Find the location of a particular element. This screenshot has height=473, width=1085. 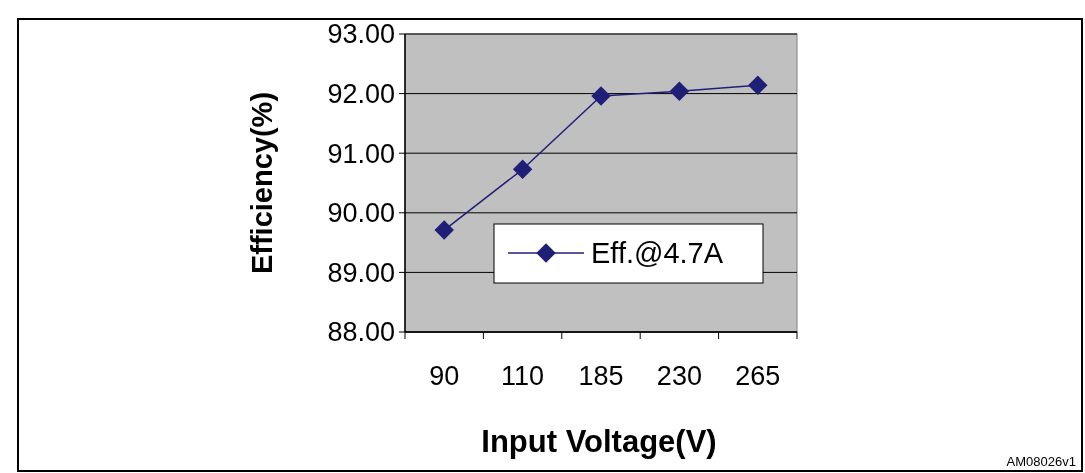

x-tick-label: 90 is located at coordinates (444, 376).